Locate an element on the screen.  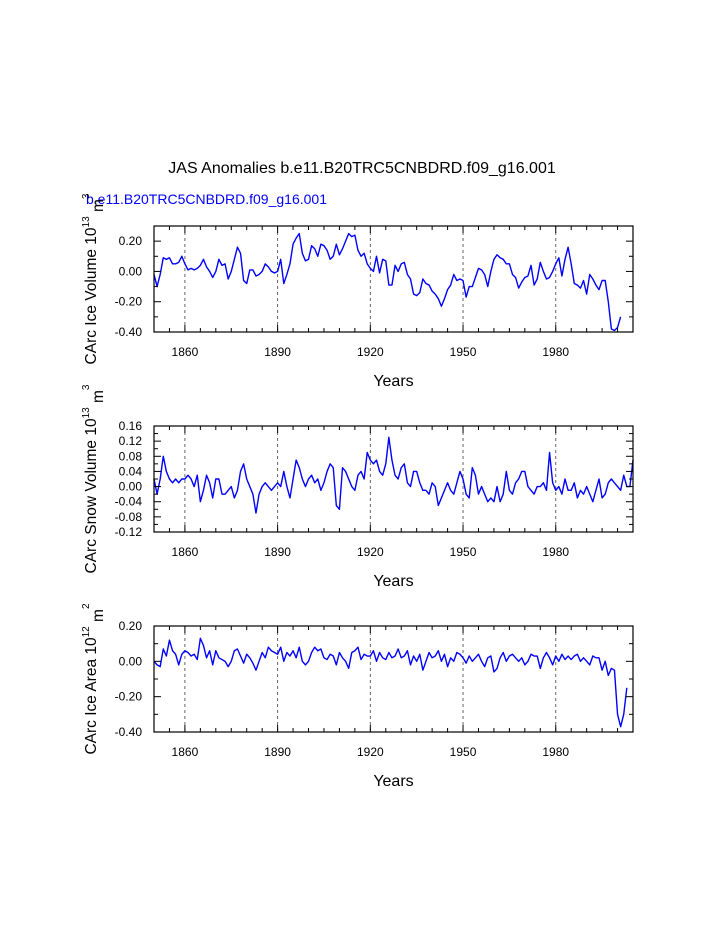
y-axis-label: CArc Ice Volume 1013 m3 is located at coordinates (94, 278).